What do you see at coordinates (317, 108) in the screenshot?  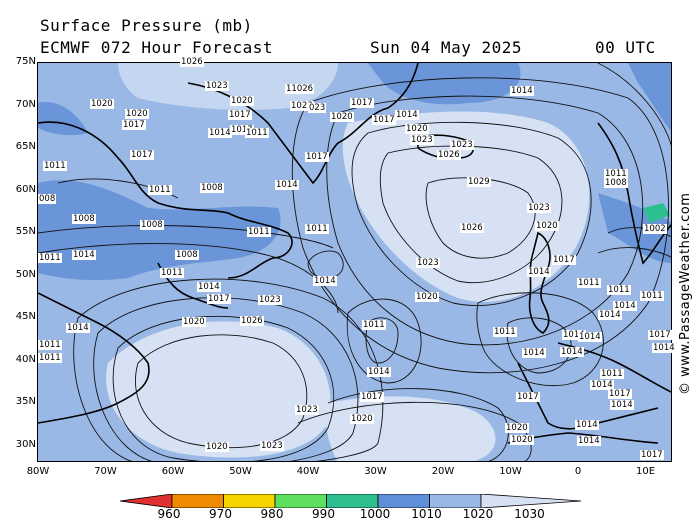 I see `isobar-label: 023` at bounding box center [317, 108].